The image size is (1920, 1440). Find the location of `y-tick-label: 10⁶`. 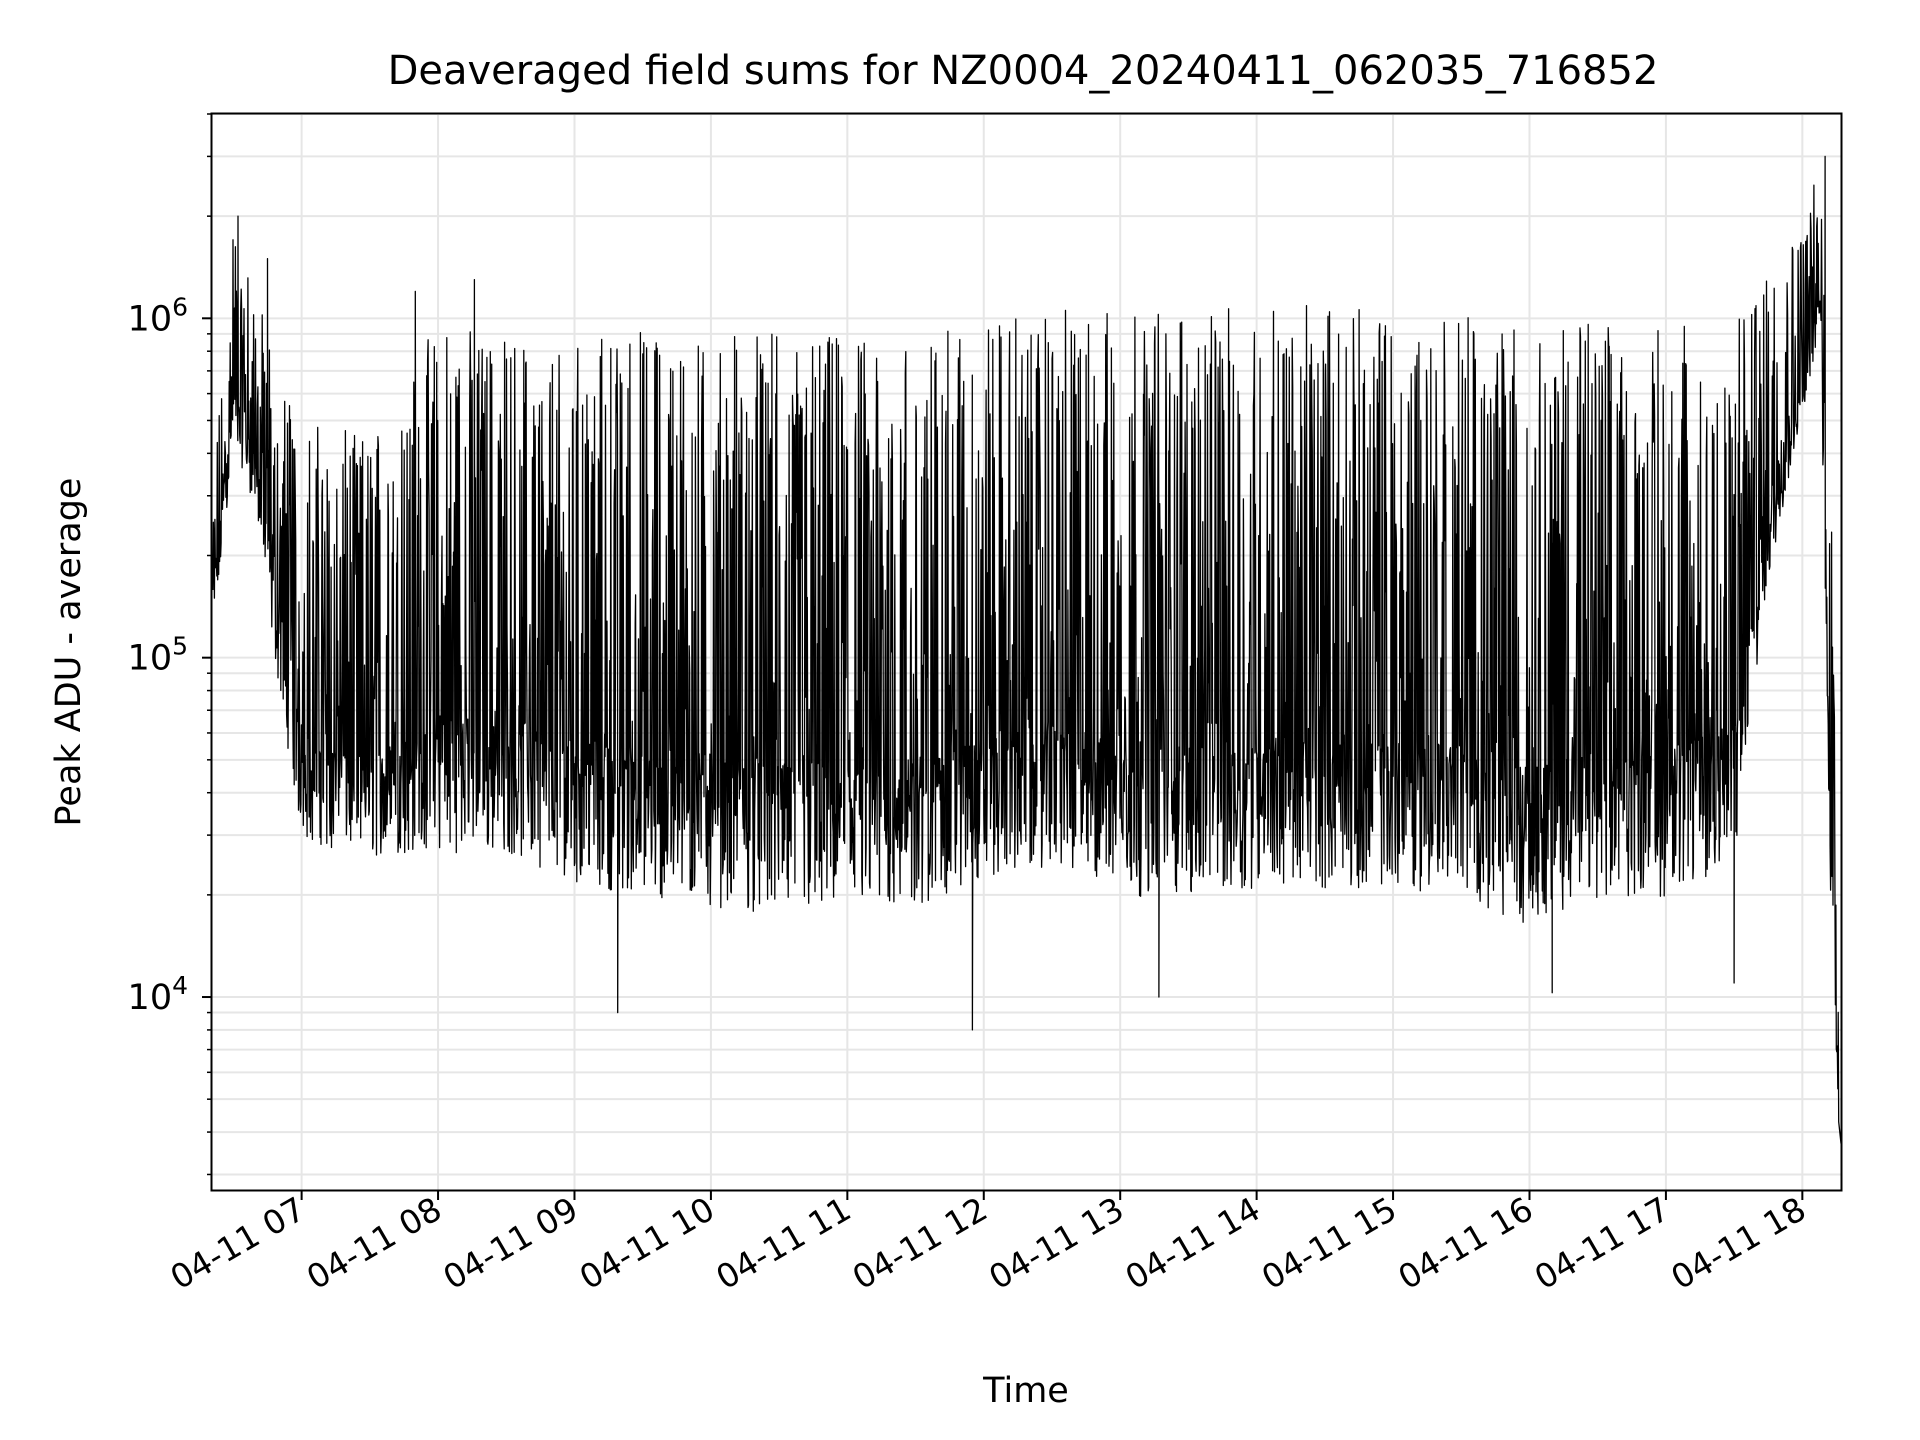

y-tick-label: 10⁶ is located at coordinates (158, 315).